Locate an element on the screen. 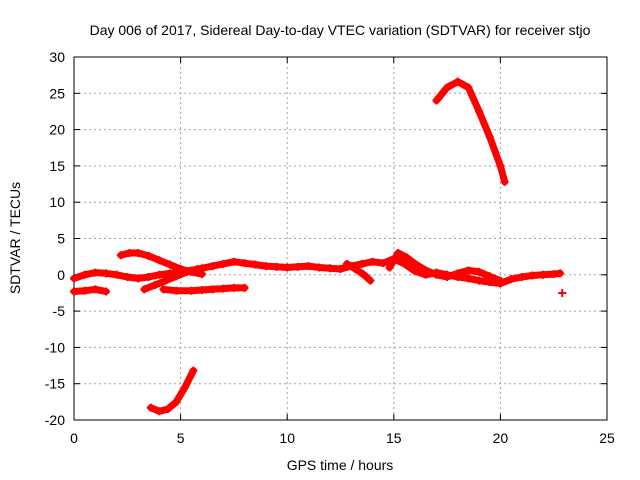 This screenshot has height=480, width=640. y-tick-label: 0 is located at coordinates (61, 275).